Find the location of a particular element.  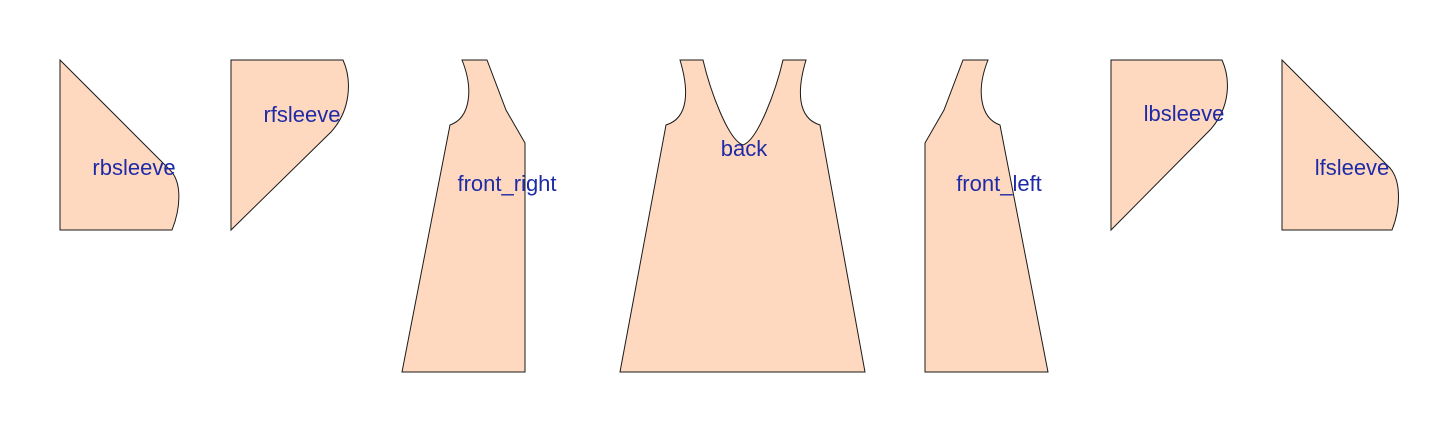

piece-rfsleeve: rfsleeve is located at coordinates (289, 145).